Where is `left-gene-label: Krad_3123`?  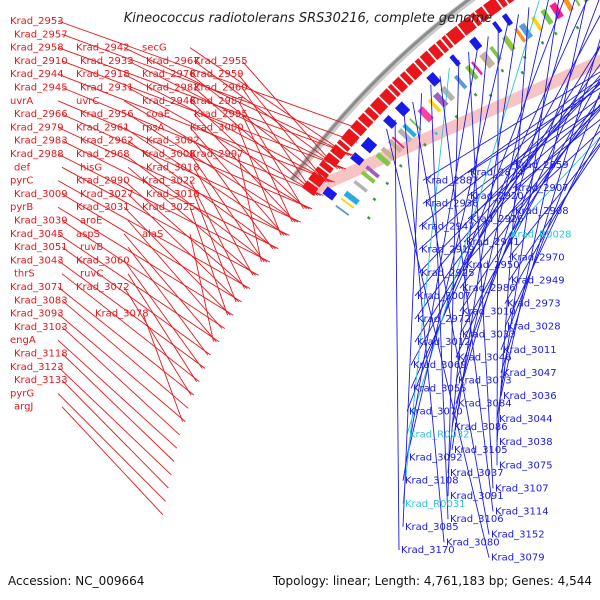 left-gene-label: Krad_3123 is located at coordinates (37, 367).